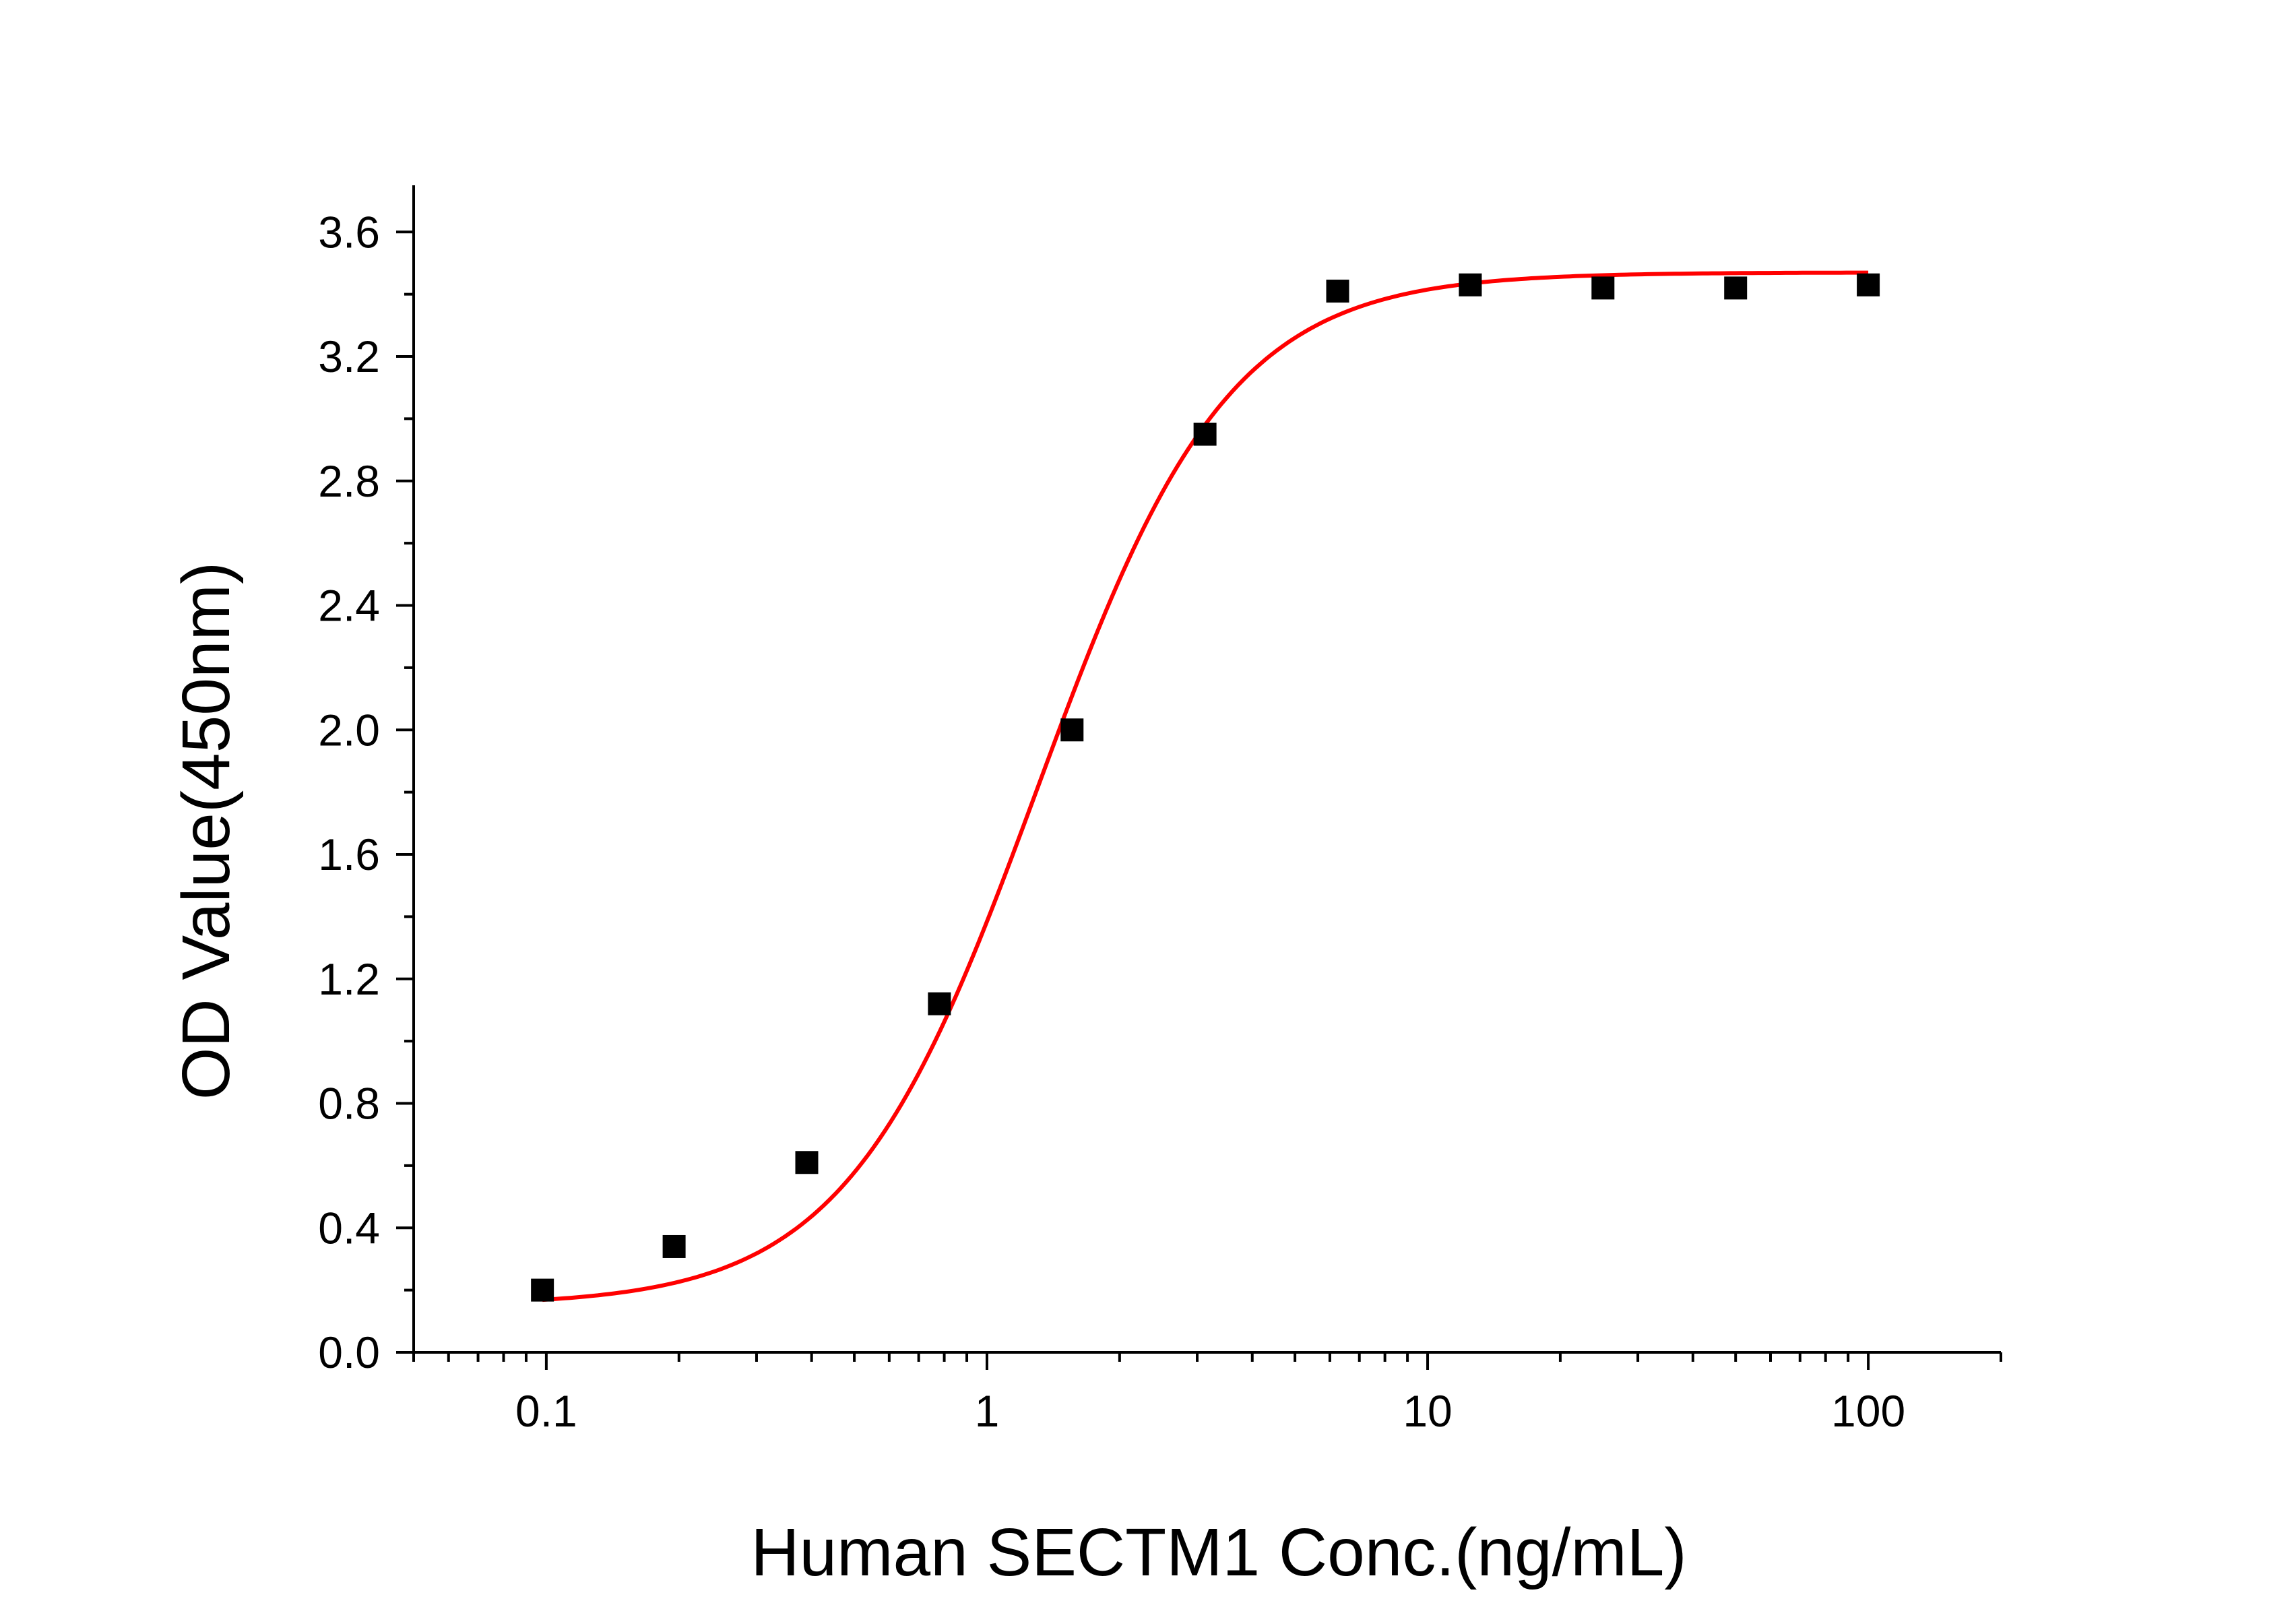 This screenshot has width=2296, height=1603. I want to click on y-tick-label: 2.4, so click(349, 606).